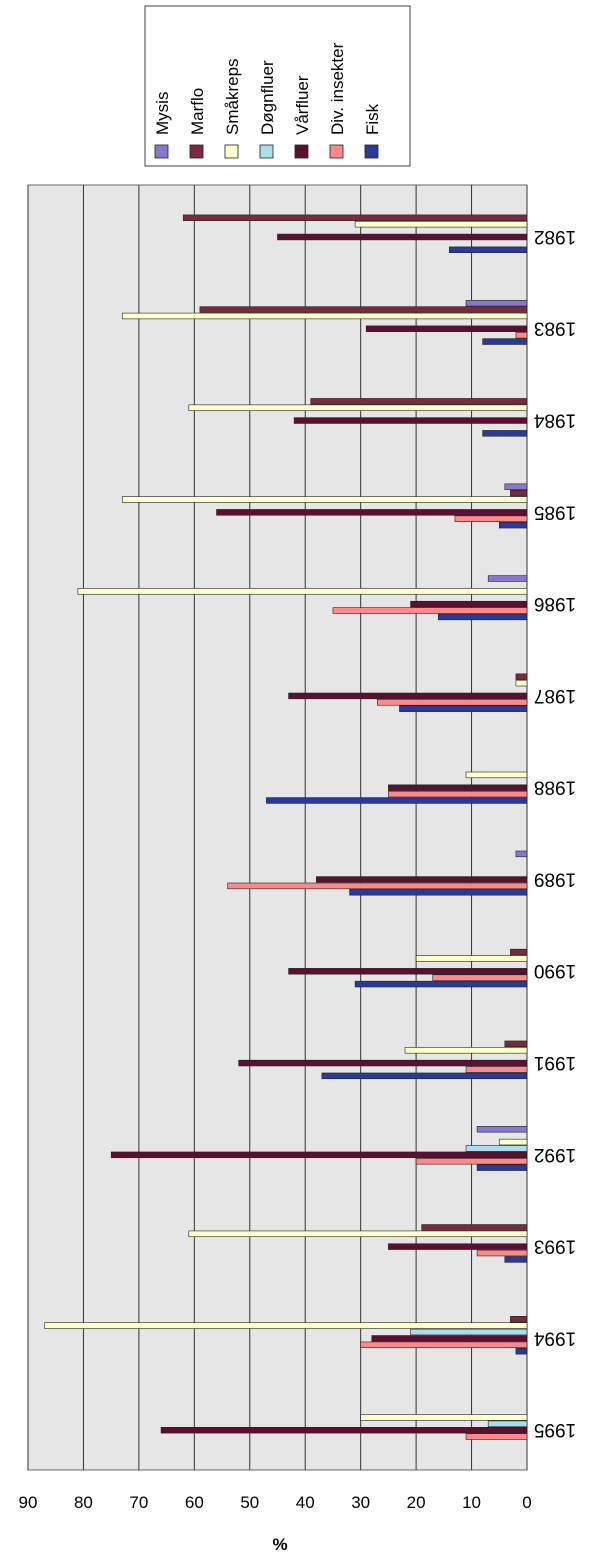  I want to click on bar-div-insekter-1995, so click(496, 1436).